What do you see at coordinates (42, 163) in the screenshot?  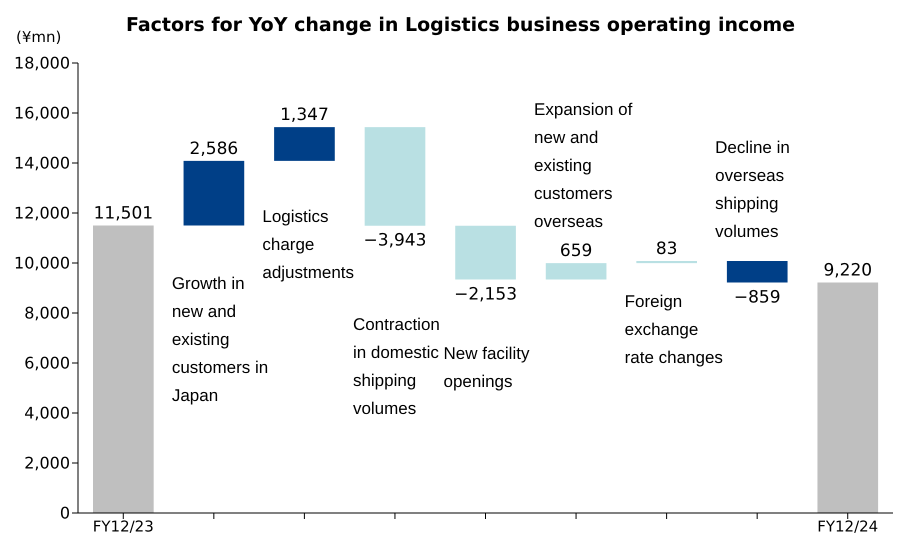 I see `y-tick-label: 14,000` at bounding box center [42, 163].